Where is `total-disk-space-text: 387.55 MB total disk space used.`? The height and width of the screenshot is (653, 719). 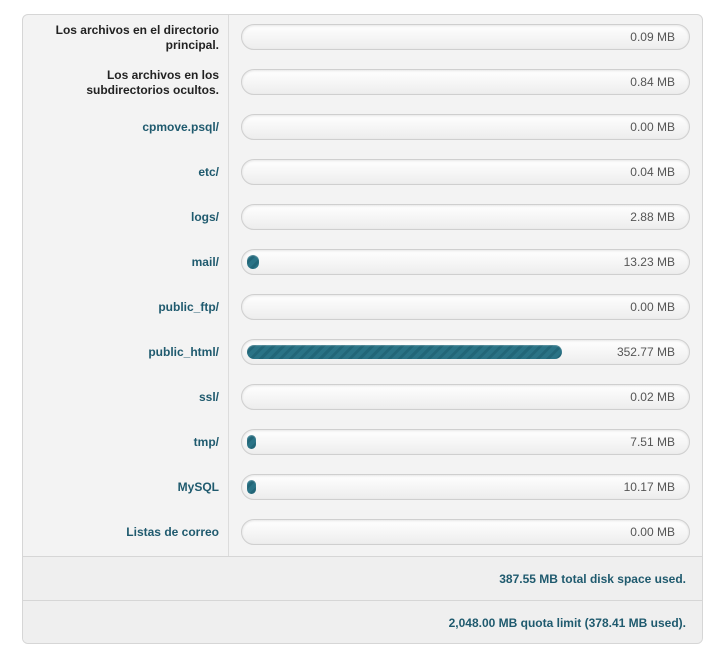 total-disk-space-text: 387.55 MB total disk space used. is located at coordinates (592, 579).